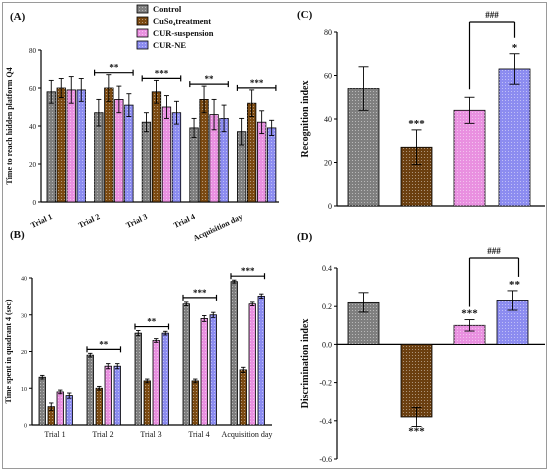 The height and width of the screenshot is (472, 550). Describe the element at coordinates (305, 15) in the screenshot. I see `panel-c-label: (C)` at that location.